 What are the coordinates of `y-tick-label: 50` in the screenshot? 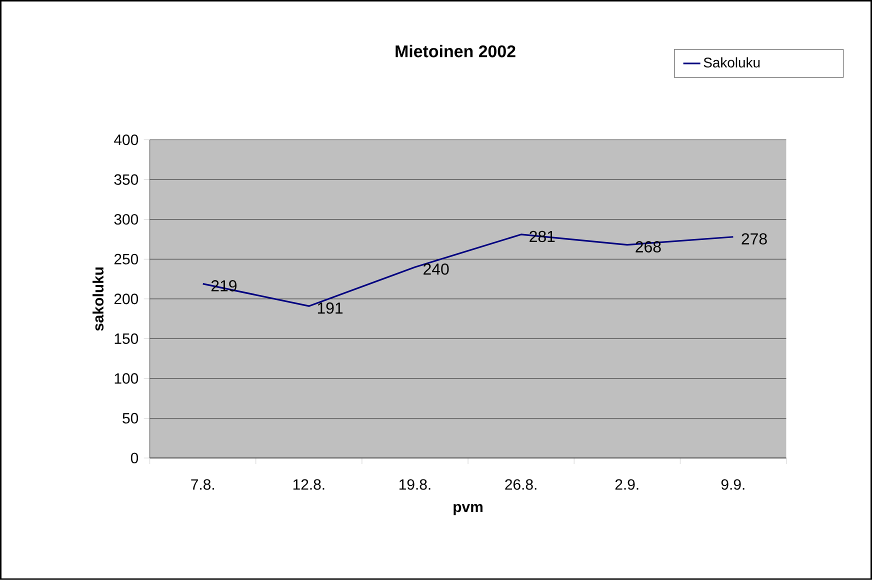 It's located at (130, 418).